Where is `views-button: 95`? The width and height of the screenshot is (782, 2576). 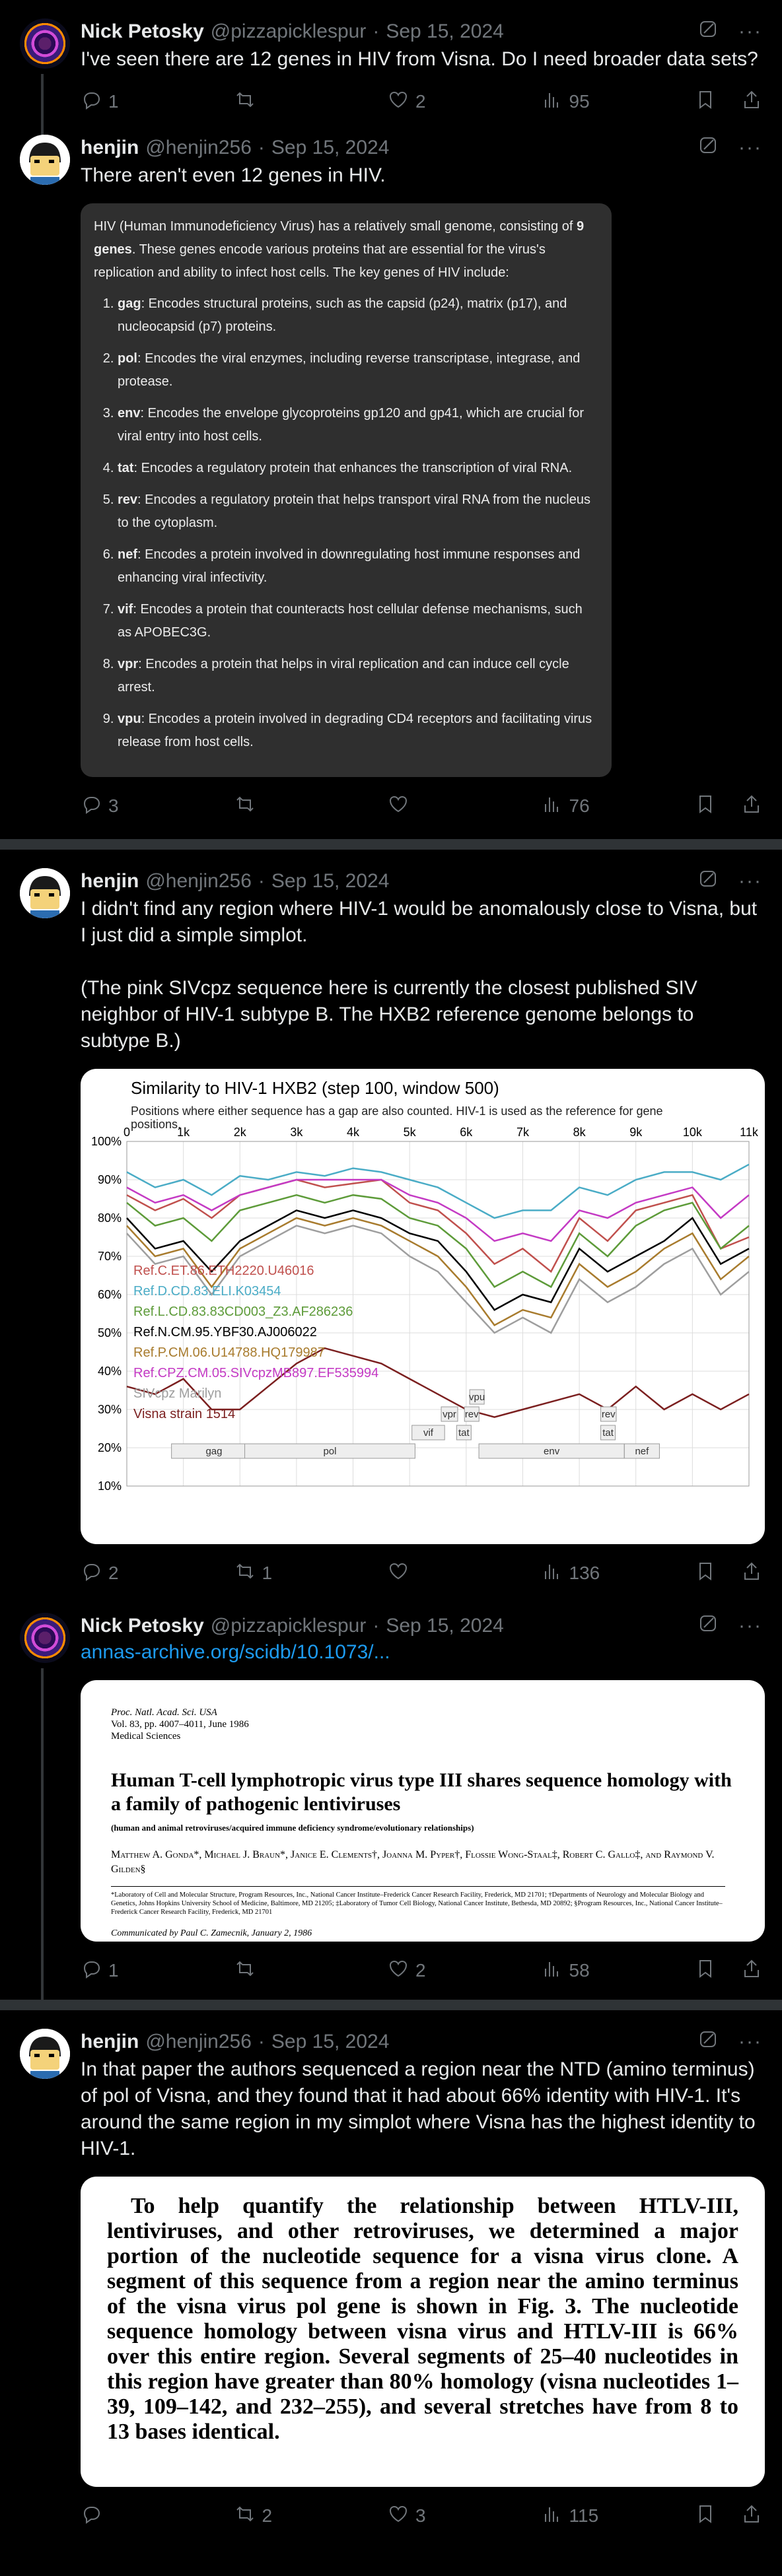 views-button: 95 is located at coordinates (619, 102).